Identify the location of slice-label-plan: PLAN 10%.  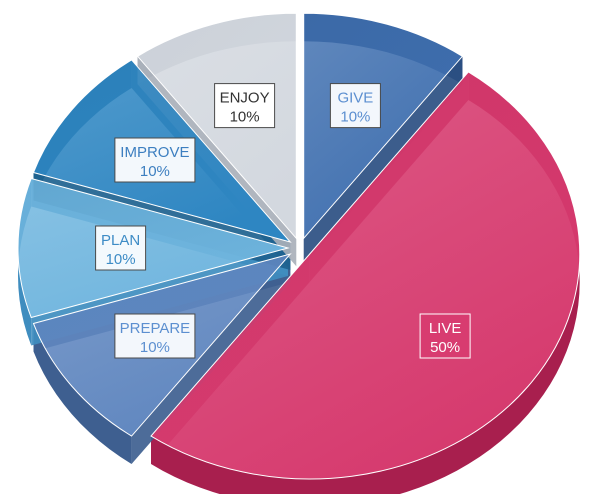
(121, 248).